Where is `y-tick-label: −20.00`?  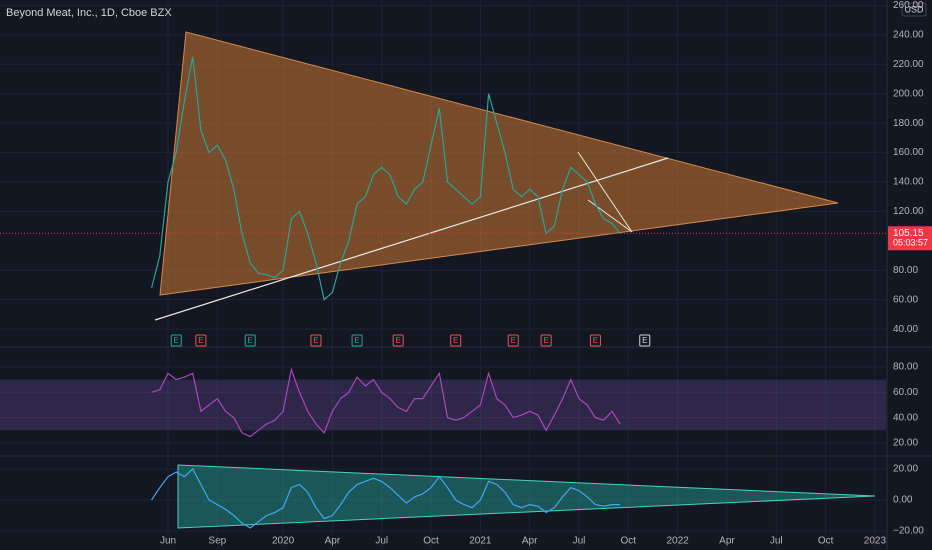
y-tick-label: −20.00 is located at coordinates (908, 531).